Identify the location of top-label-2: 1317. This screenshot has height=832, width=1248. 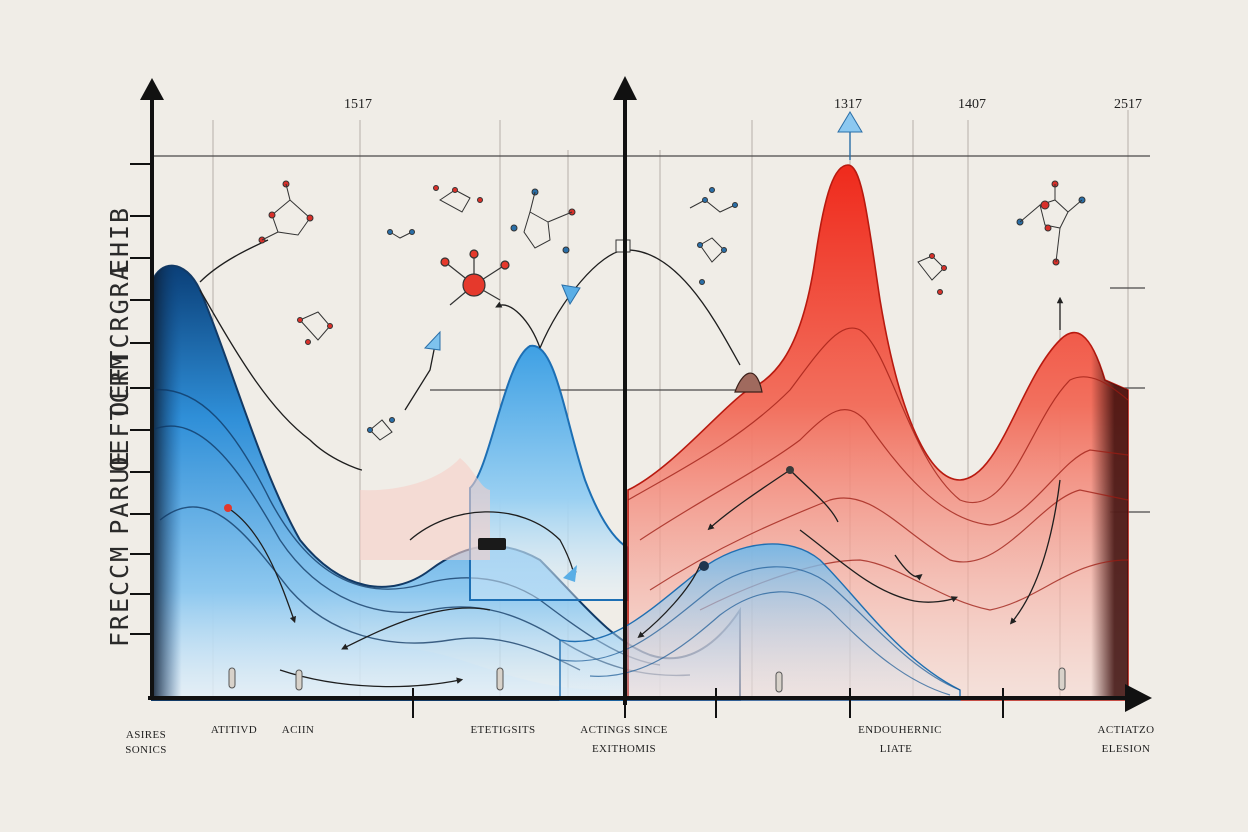
(848, 104).